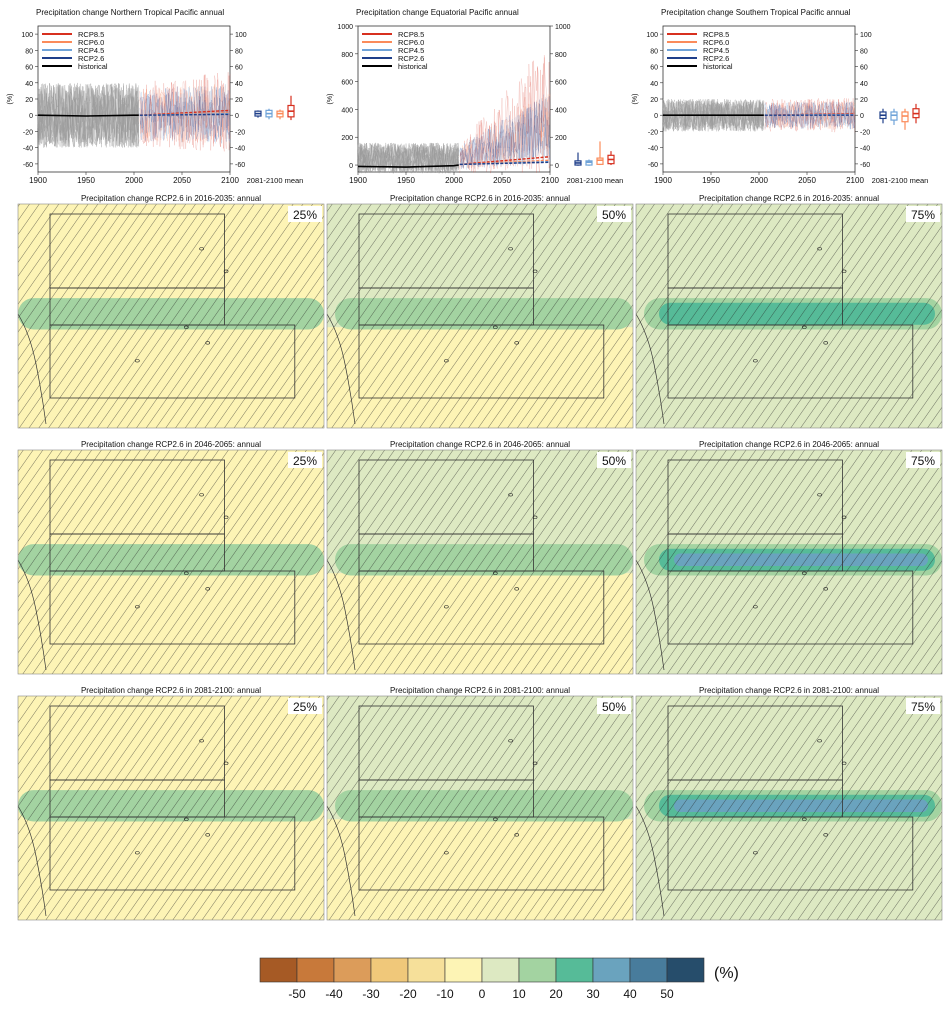 Image resolution: width=948 pixels, height=1024 pixels. Describe the element at coordinates (445, 994) in the screenshot. I see `colorbar-tick-label: -10` at that location.